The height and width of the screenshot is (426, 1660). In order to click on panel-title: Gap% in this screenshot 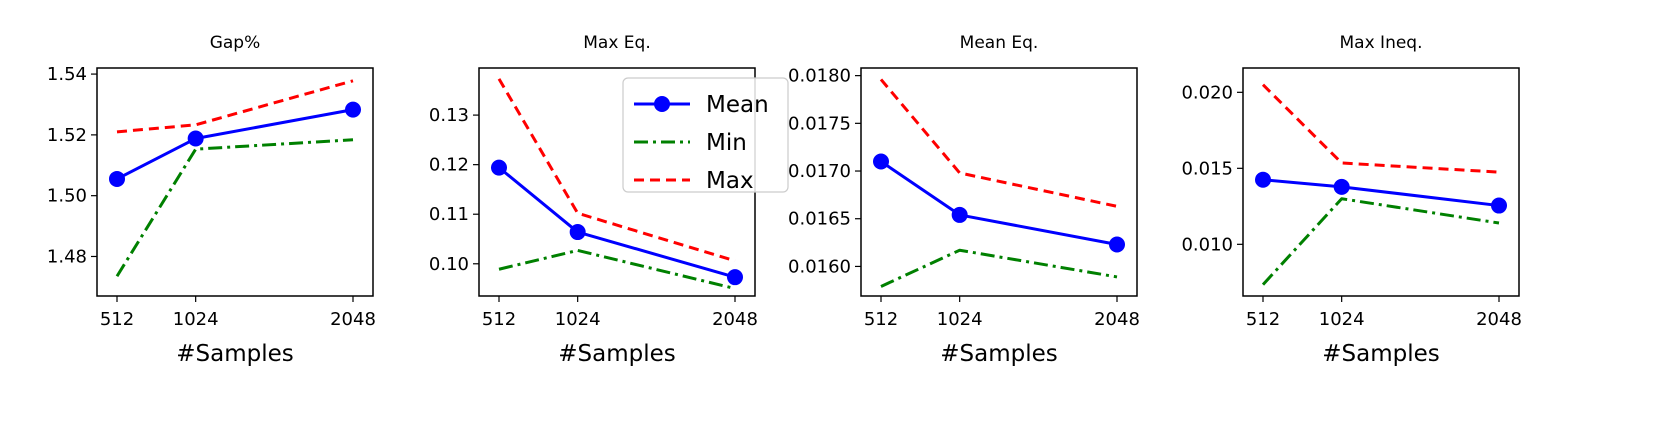, I will do `click(235, 43)`.